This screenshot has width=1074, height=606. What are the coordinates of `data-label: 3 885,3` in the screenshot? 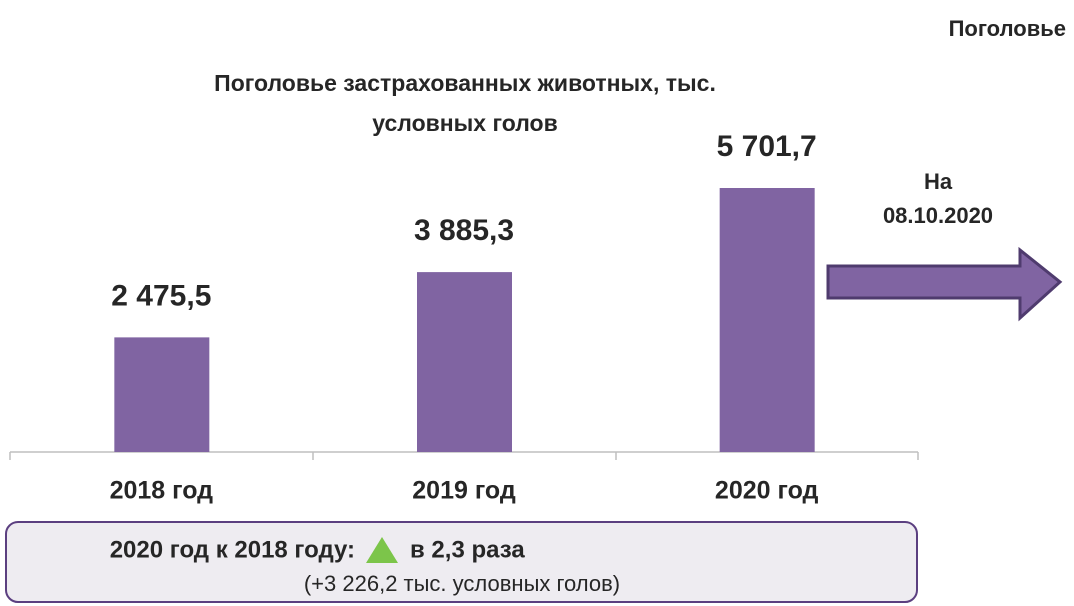 It's located at (464, 230).